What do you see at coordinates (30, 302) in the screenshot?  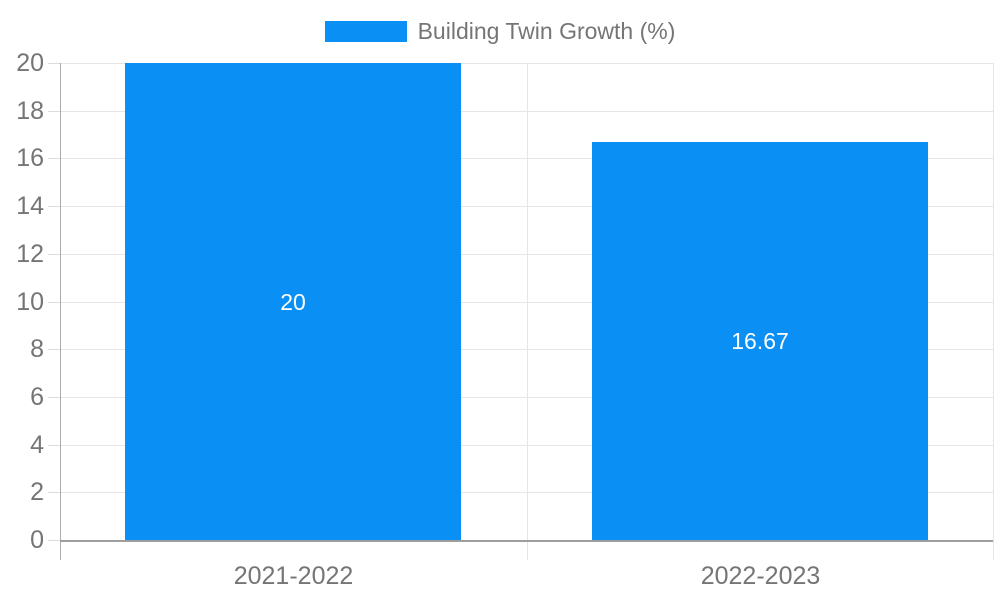 I see `y-tick-label: 10` at bounding box center [30, 302].